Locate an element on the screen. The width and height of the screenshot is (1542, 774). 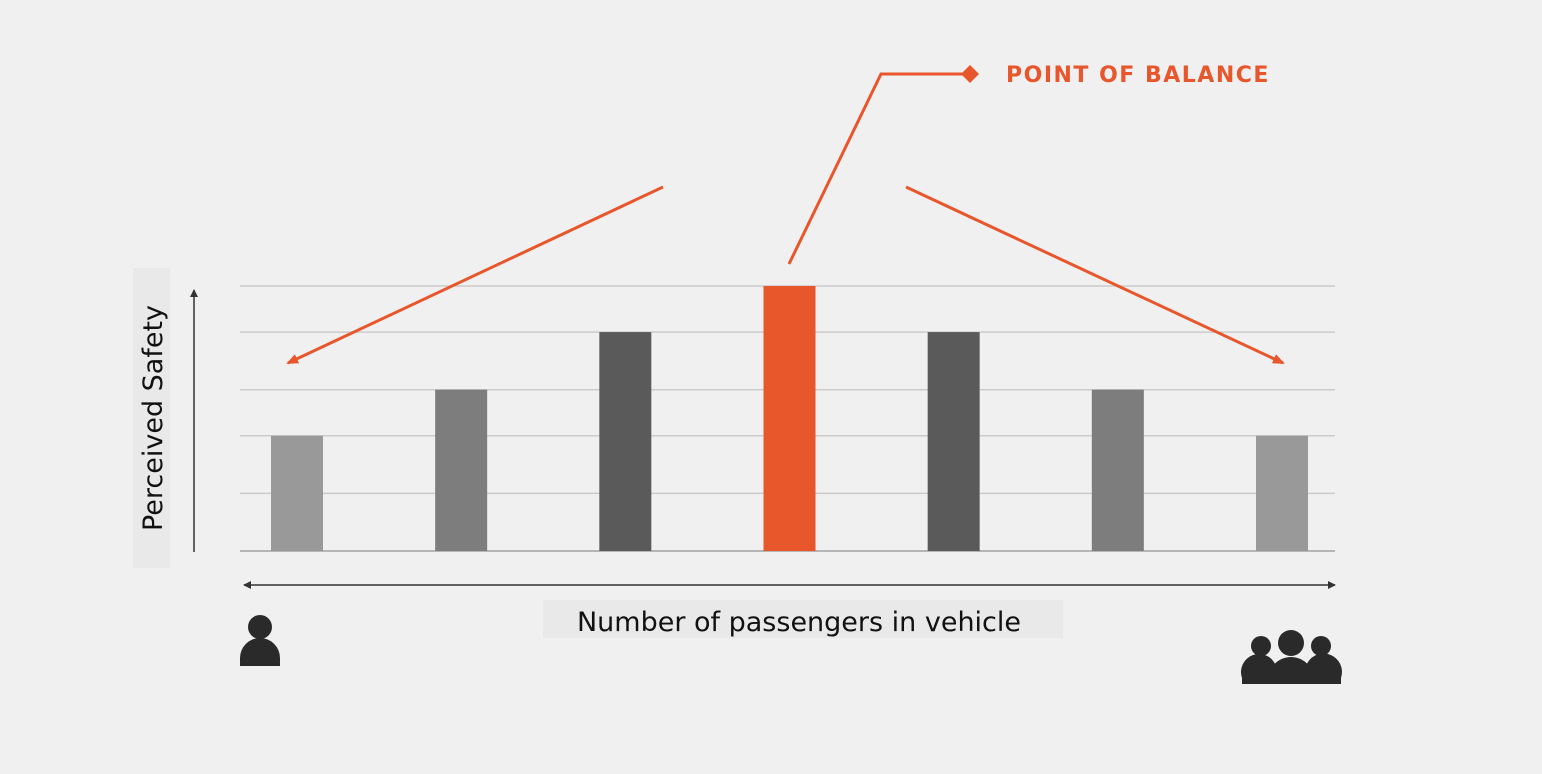
single-person-icon is located at coordinates (260, 640).